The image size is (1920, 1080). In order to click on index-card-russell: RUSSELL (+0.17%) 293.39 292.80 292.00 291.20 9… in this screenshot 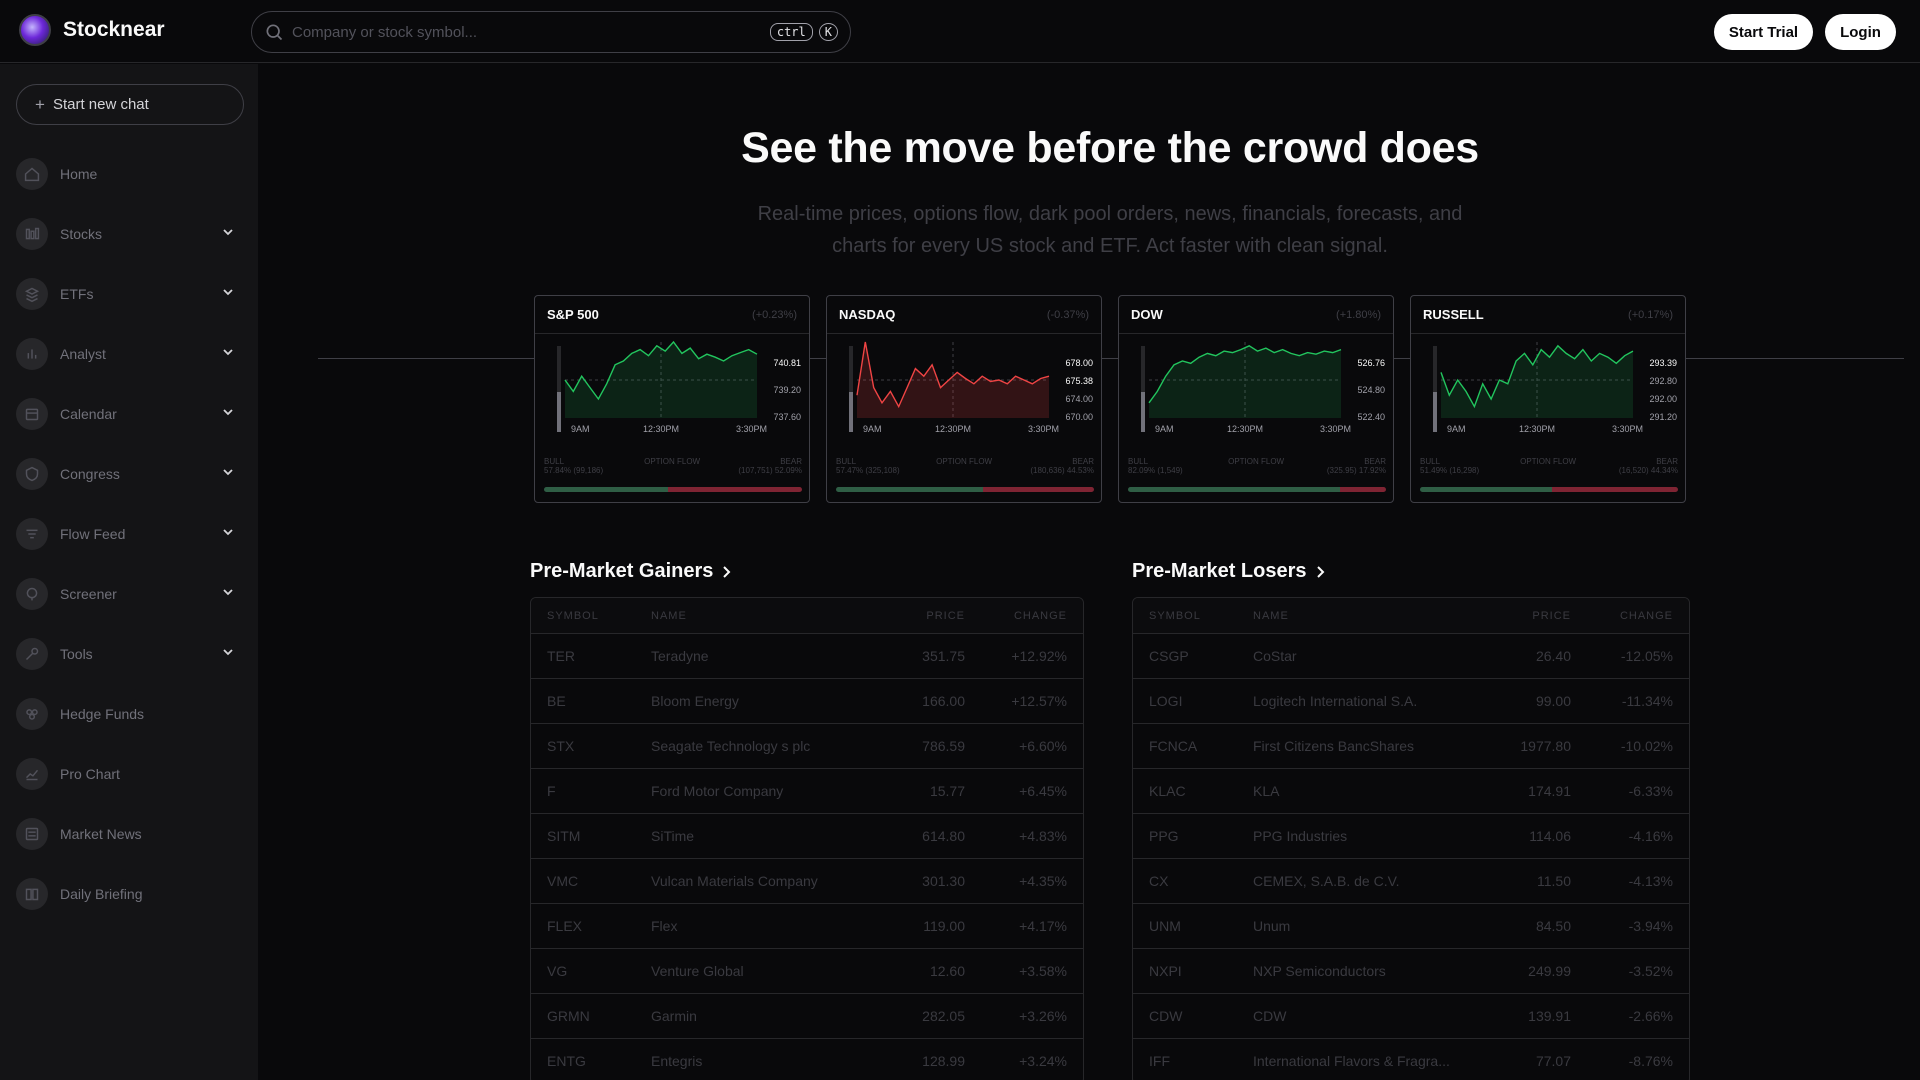, I will do `click(1548, 399)`.